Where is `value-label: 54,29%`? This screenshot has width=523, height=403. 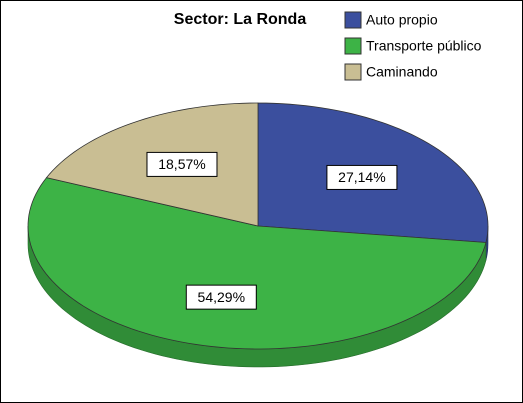 value-label: 54,29% is located at coordinates (221, 297).